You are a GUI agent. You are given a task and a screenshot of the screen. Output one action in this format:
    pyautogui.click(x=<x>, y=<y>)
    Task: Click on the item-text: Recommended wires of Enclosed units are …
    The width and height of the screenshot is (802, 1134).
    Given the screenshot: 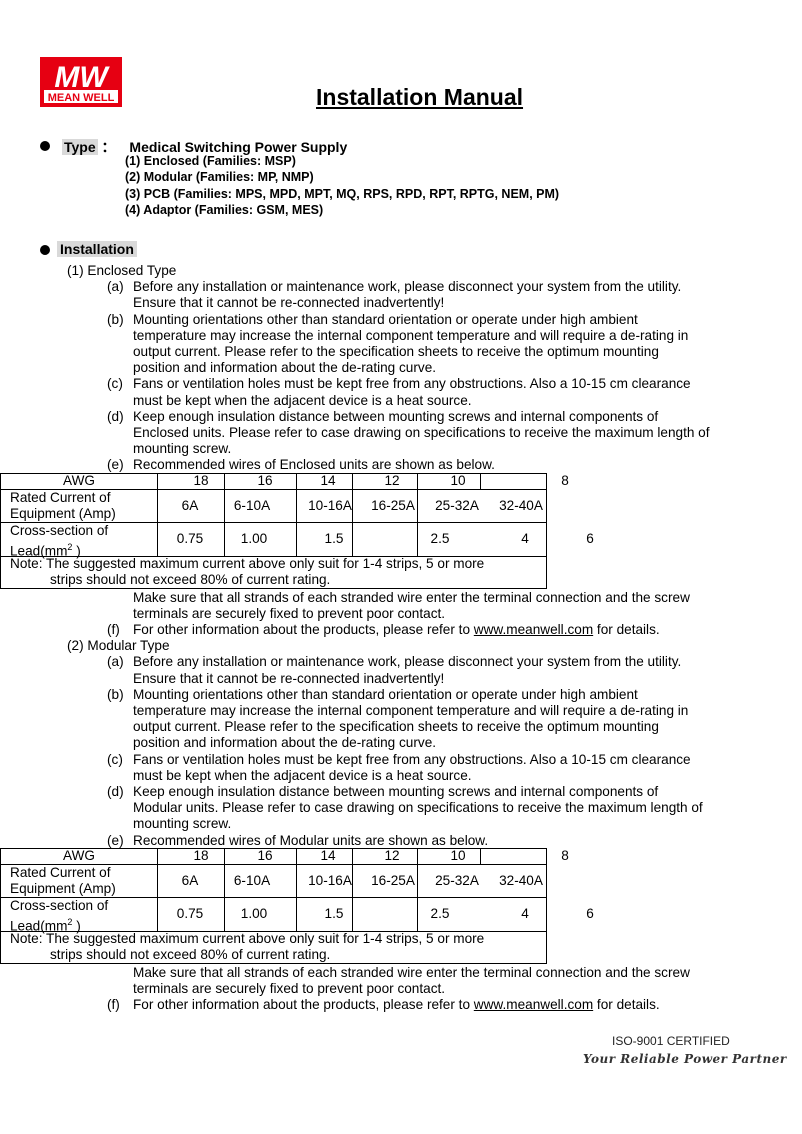 What is the action you would take?
    pyautogui.click(x=314, y=465)
    